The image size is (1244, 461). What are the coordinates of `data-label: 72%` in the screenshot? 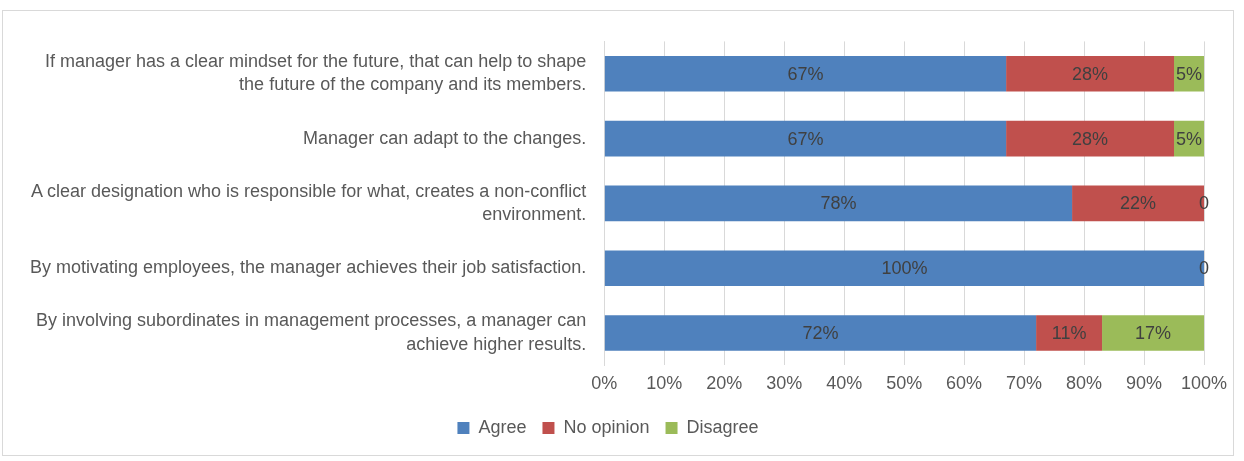 It's located at (820, 332).